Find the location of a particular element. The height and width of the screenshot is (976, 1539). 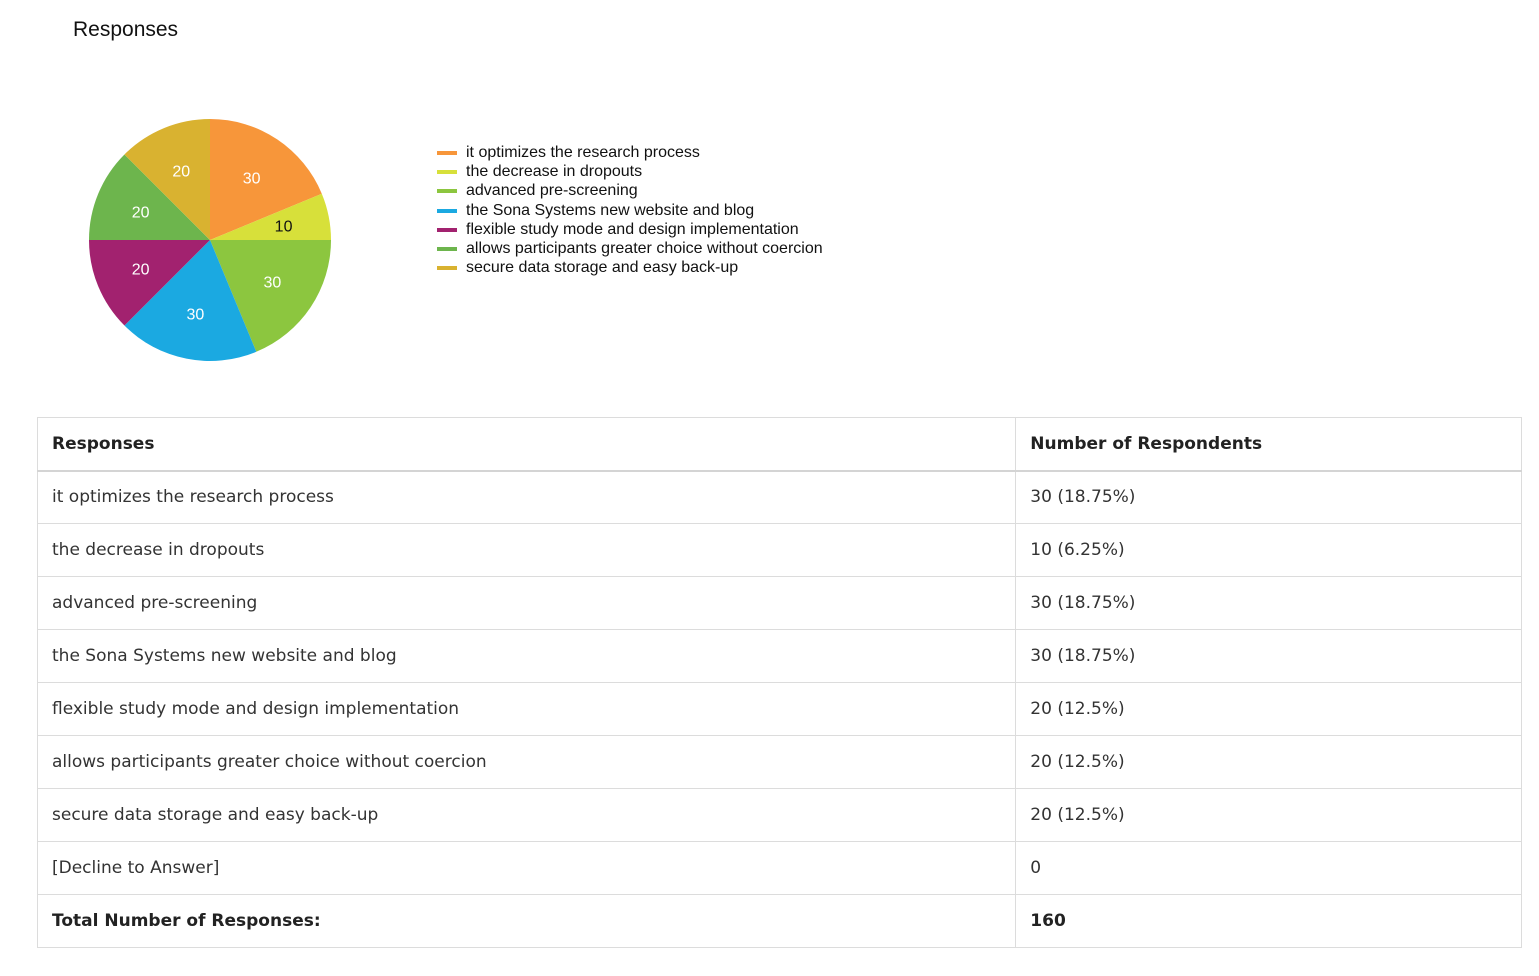

legend-item: the Sona Systems new website and blog is located at coordinates (630, 210).